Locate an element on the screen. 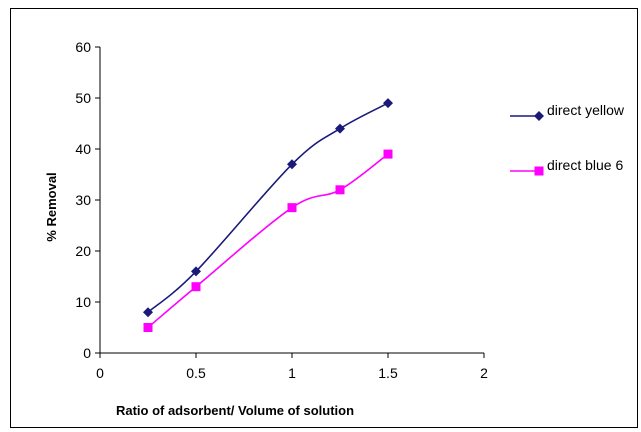 This screenshot has width=641, height=432. legend-item: direct blue 6 is located at coordinates (566, 166).